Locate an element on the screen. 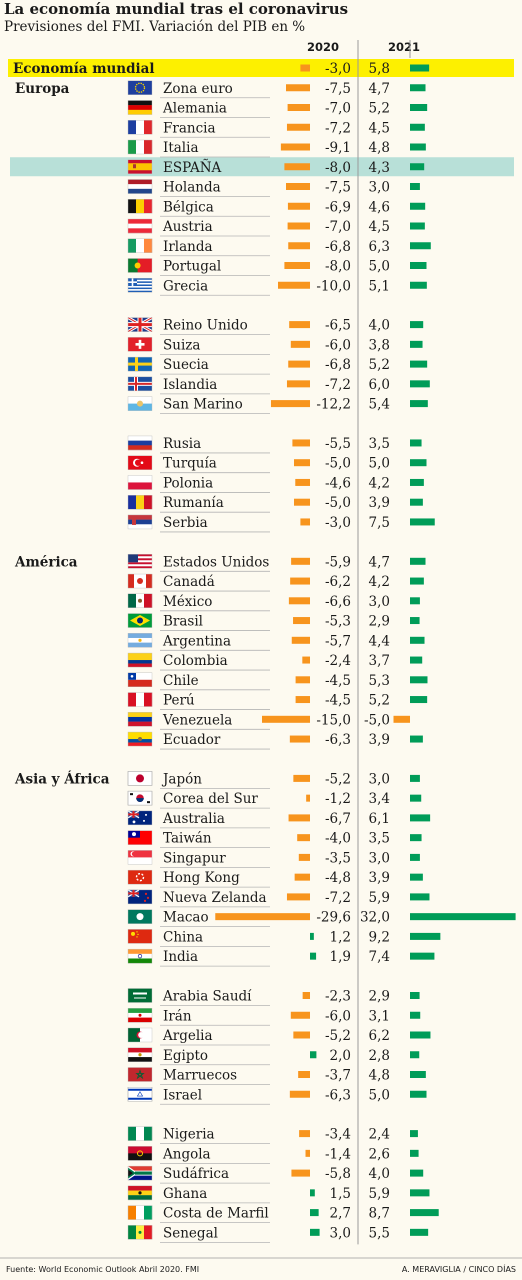 The width and height of the screenshot is (522, 1280). value-2020-label: -5,2 is located at coordinates (338, 779).